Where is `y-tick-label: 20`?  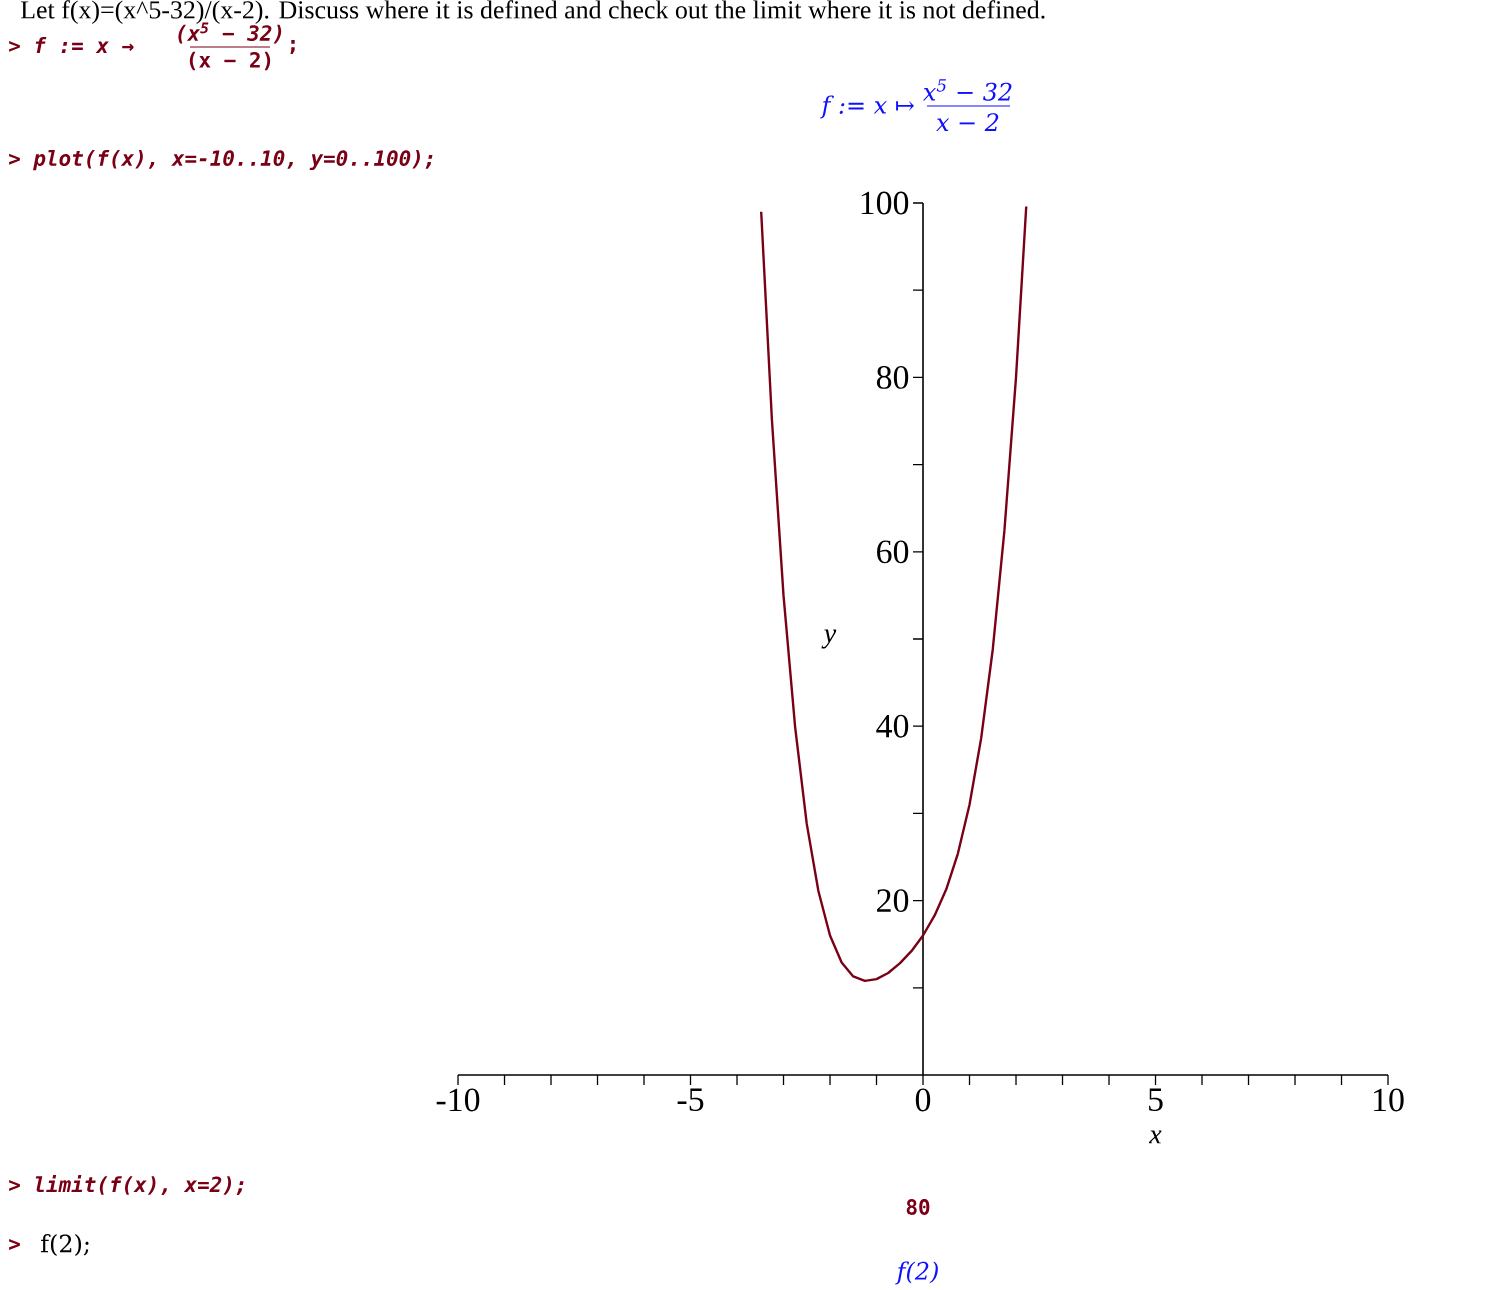 y-tick-label: 20 is located at coordinates (893, 901).